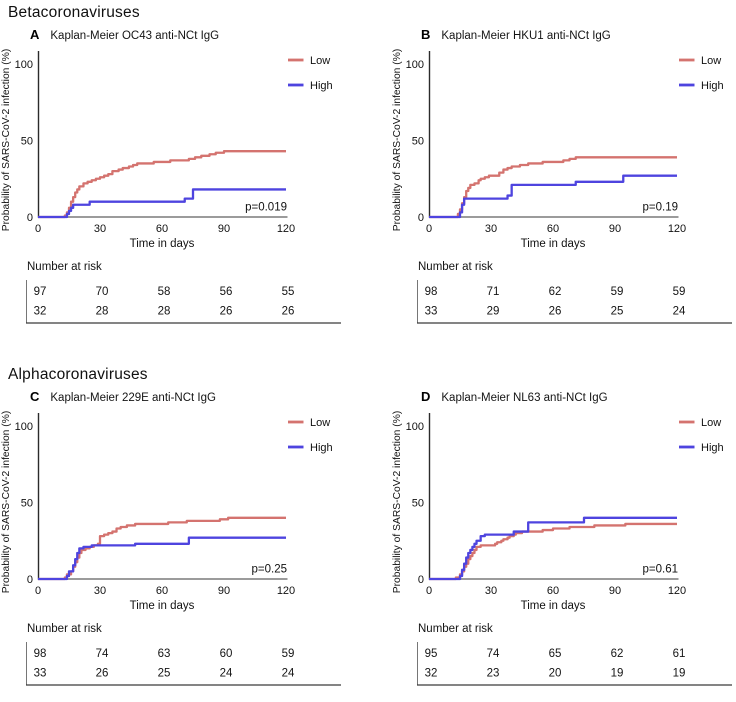  What do you see at coordinates (431, 312) in the screenshot?
I see `risk-count-high: 33` at bounding box center [431, 312].